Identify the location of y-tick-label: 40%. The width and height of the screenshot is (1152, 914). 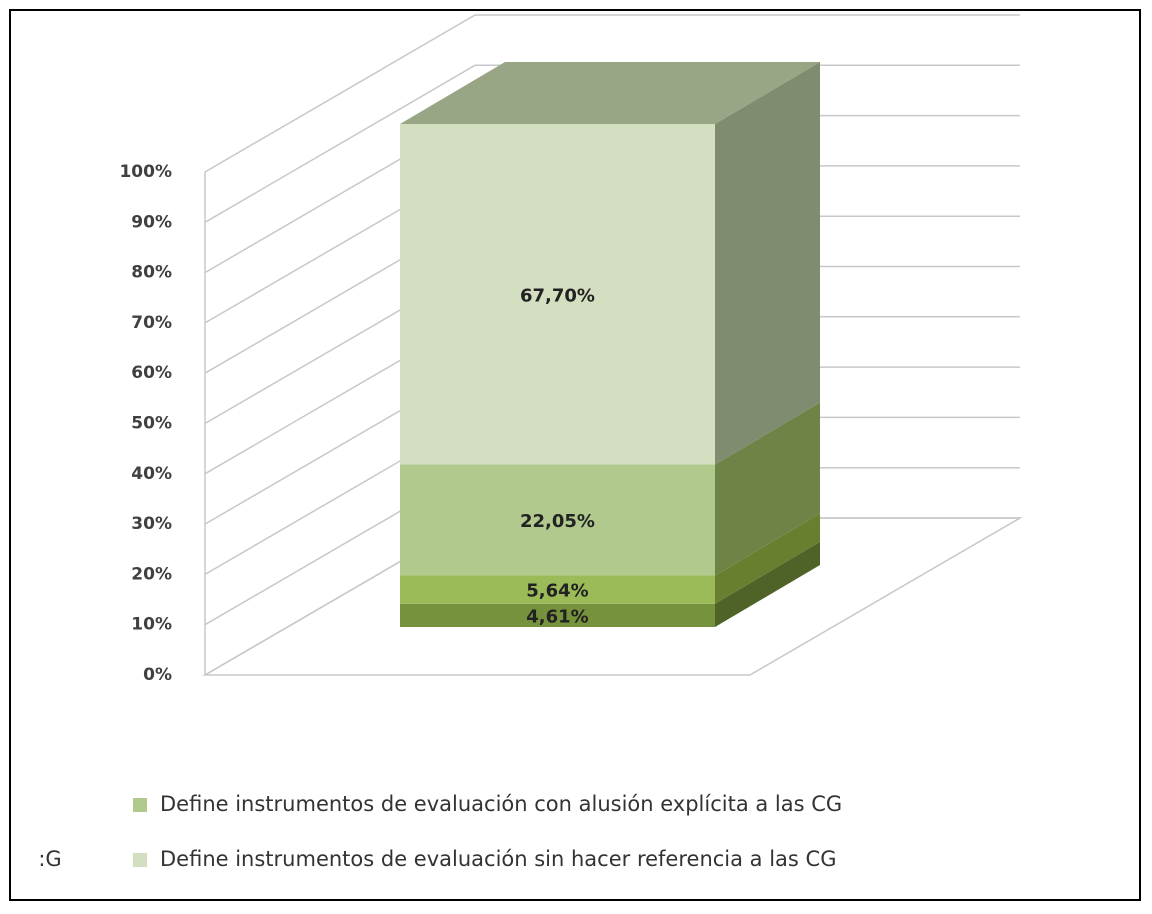
(151, 474).